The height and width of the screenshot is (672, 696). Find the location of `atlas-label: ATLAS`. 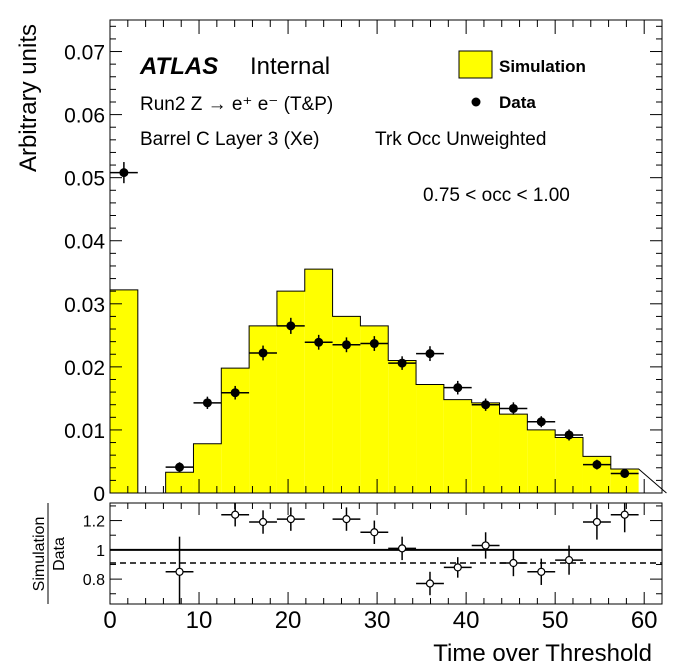

atlas-label: ATLAS is located at coordinates (178, 66).